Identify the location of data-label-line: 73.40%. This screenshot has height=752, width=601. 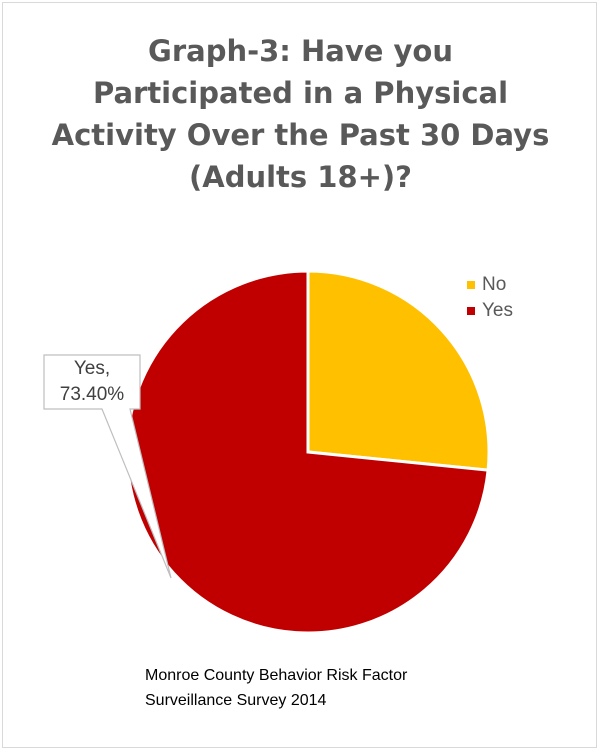
(92, 394).